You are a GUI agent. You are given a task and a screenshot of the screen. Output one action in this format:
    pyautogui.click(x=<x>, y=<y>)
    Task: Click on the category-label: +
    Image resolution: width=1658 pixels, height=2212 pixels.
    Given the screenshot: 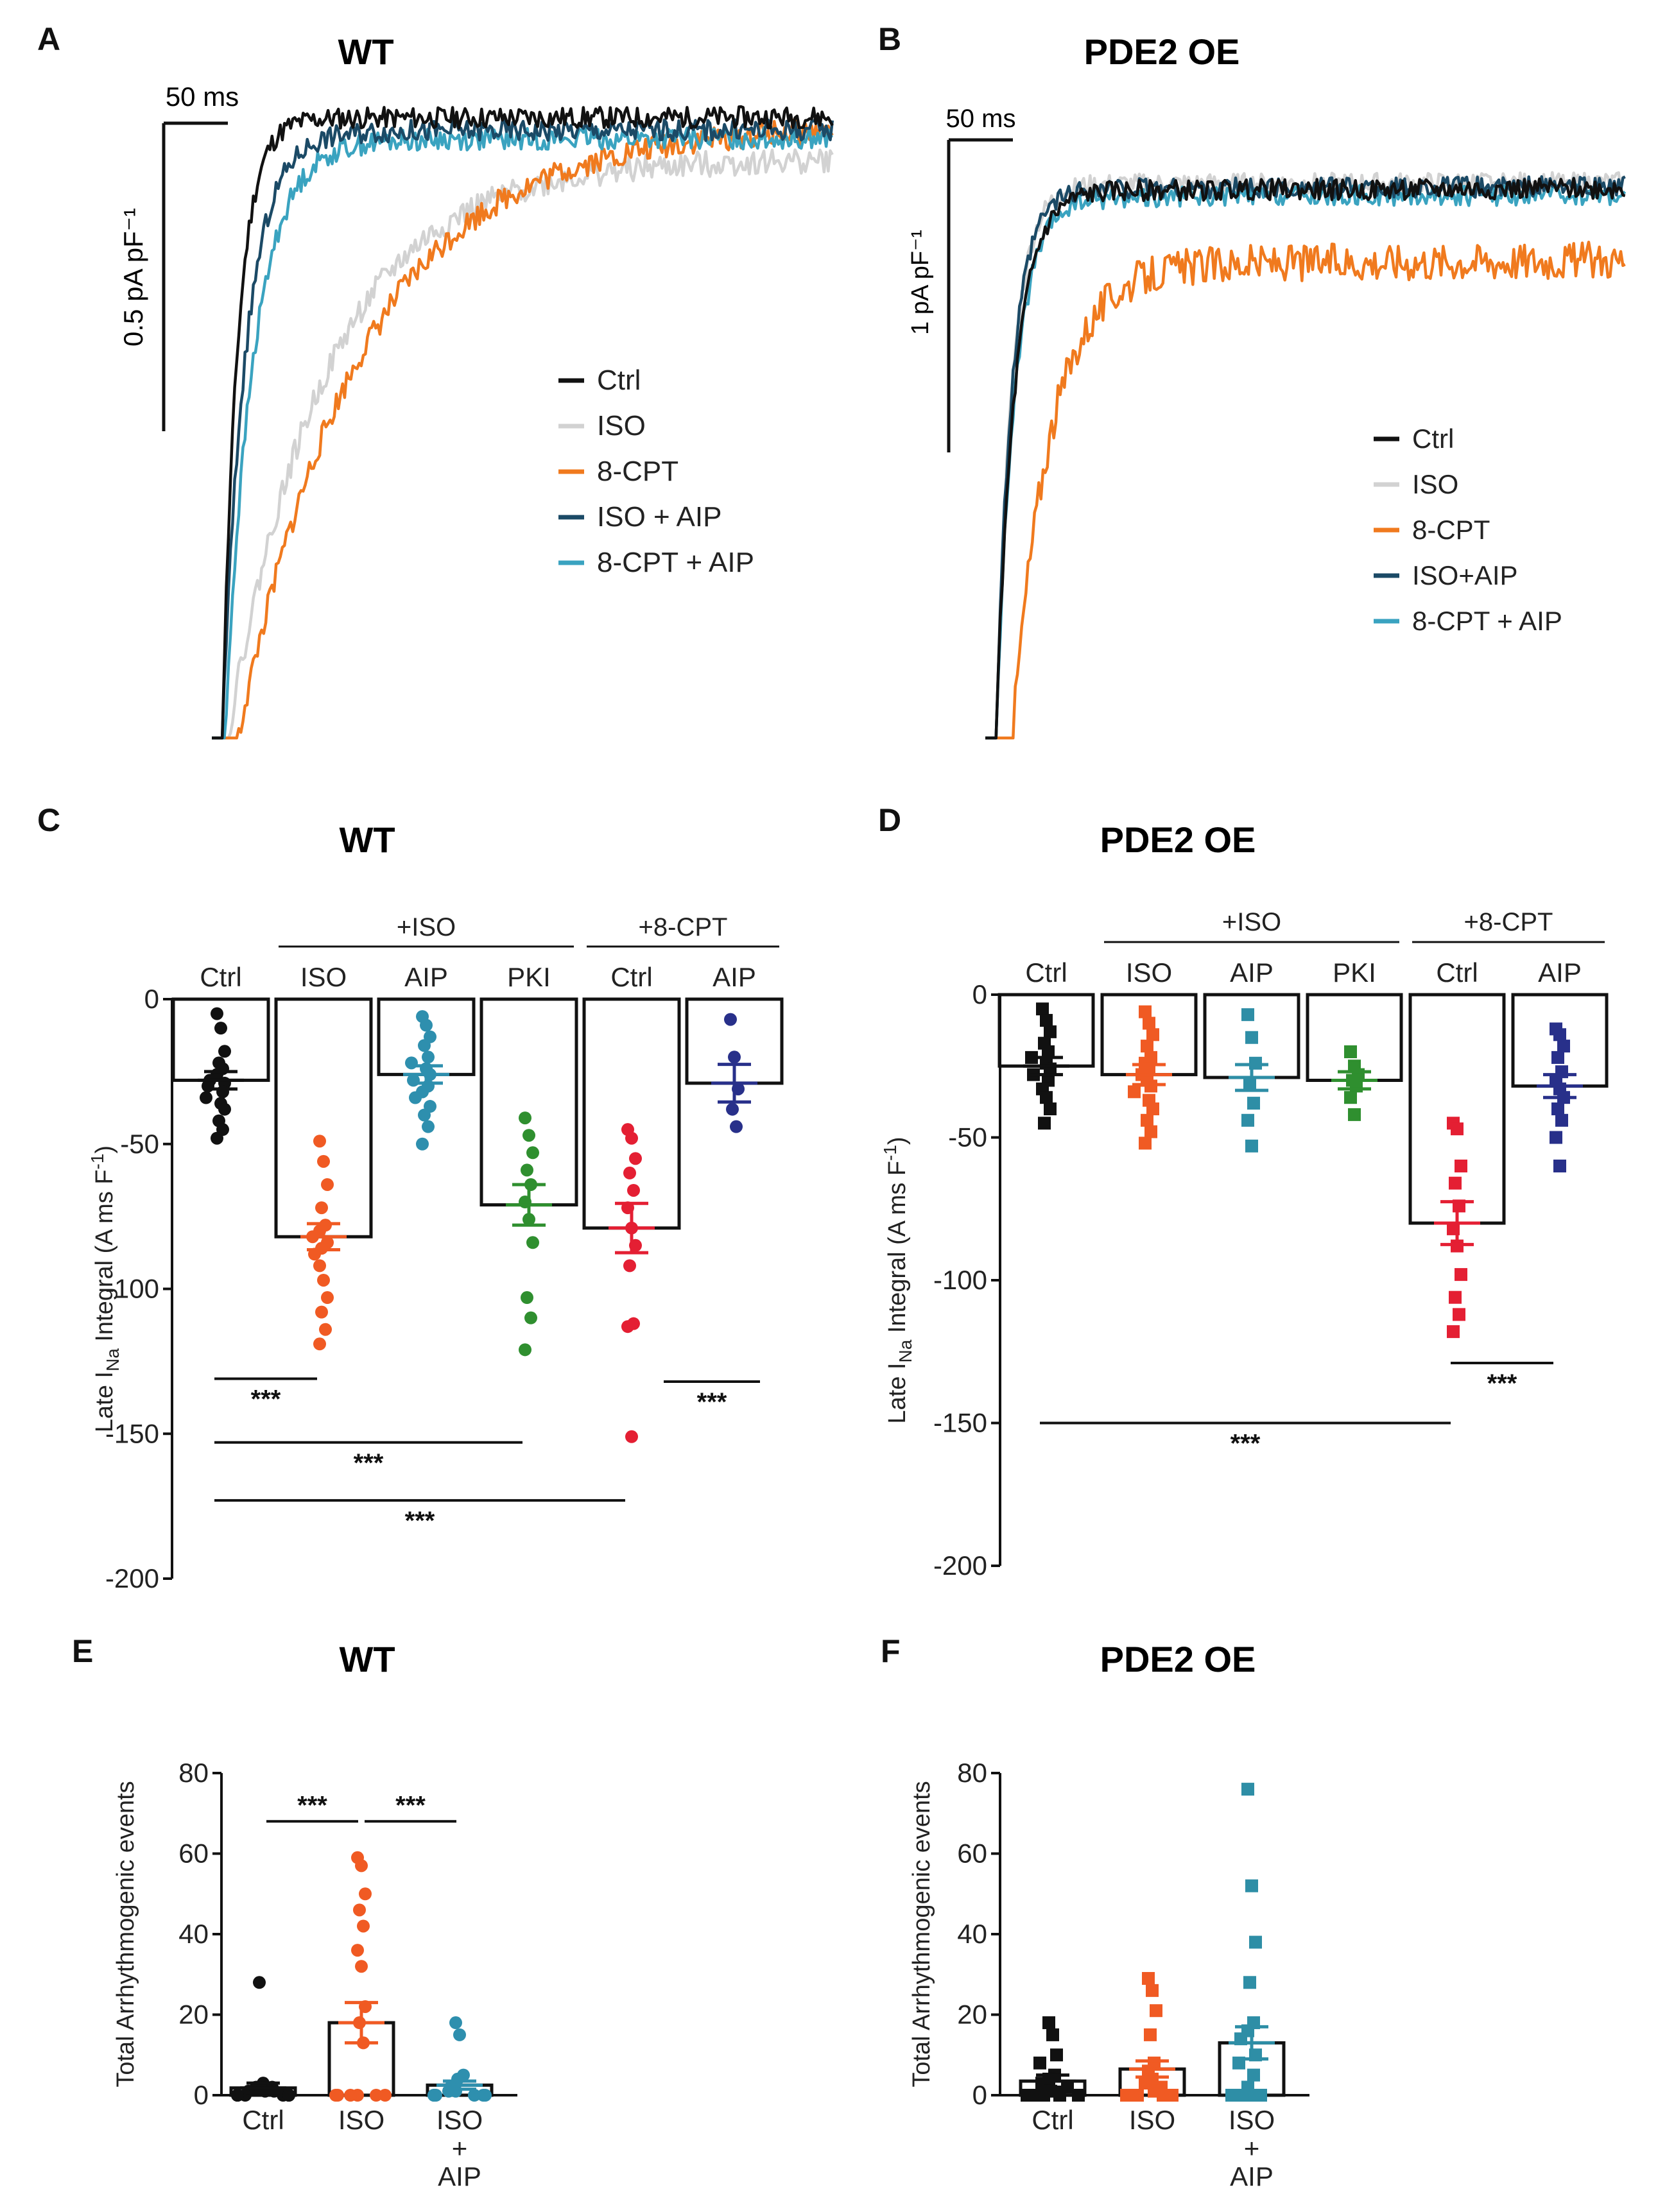 What is the action you would take?
    pyautogui.click(x=460, y=2148)
    